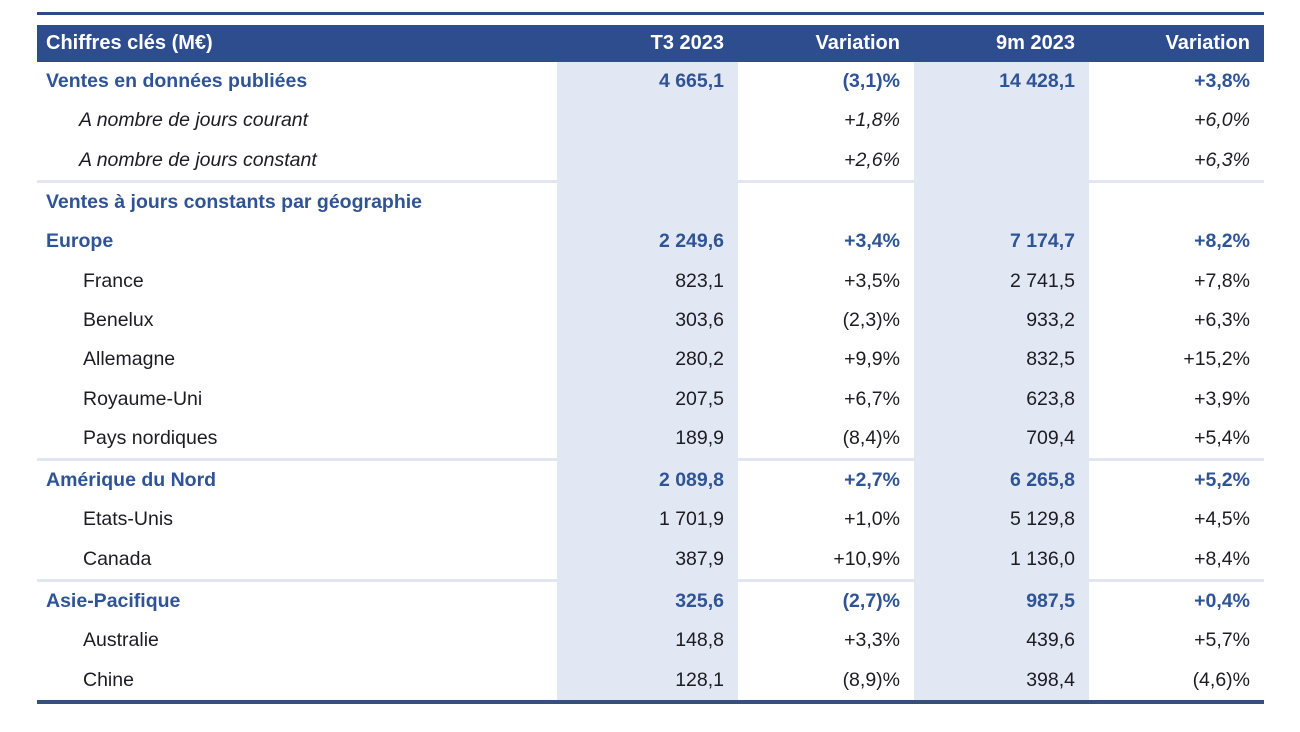 This screenshot has width=1300, height=732. I want to click on cell-variation-9m: +3,9%, so click(1222, 398).